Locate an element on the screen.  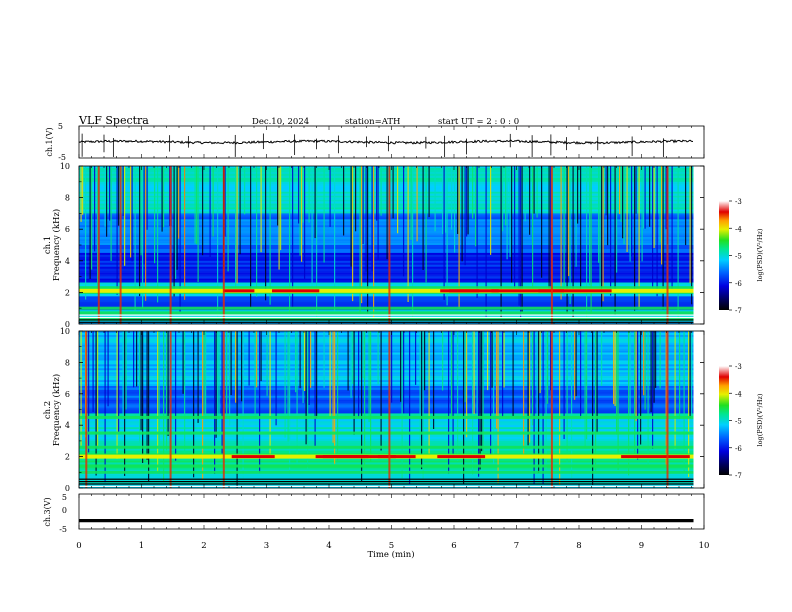
ch1-ylabel: ch.1(V) is located at coordinates (49, 141).